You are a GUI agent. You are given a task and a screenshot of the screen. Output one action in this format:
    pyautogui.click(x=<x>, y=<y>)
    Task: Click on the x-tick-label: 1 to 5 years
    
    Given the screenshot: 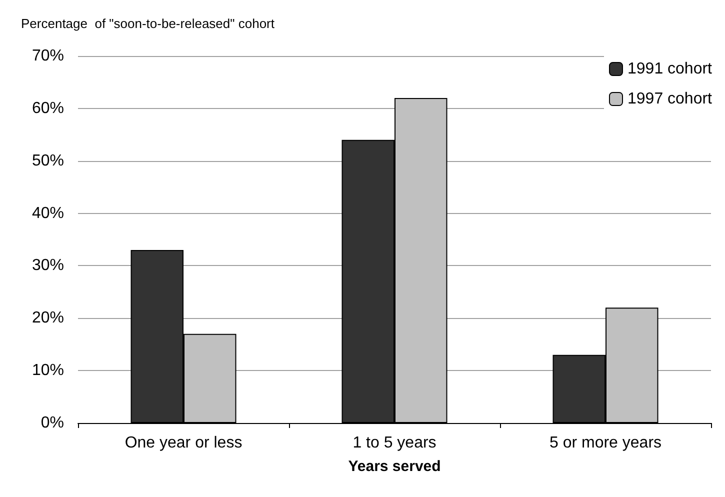 What is the action you would take?
    pyautogui.click(x=394, y=443)
    